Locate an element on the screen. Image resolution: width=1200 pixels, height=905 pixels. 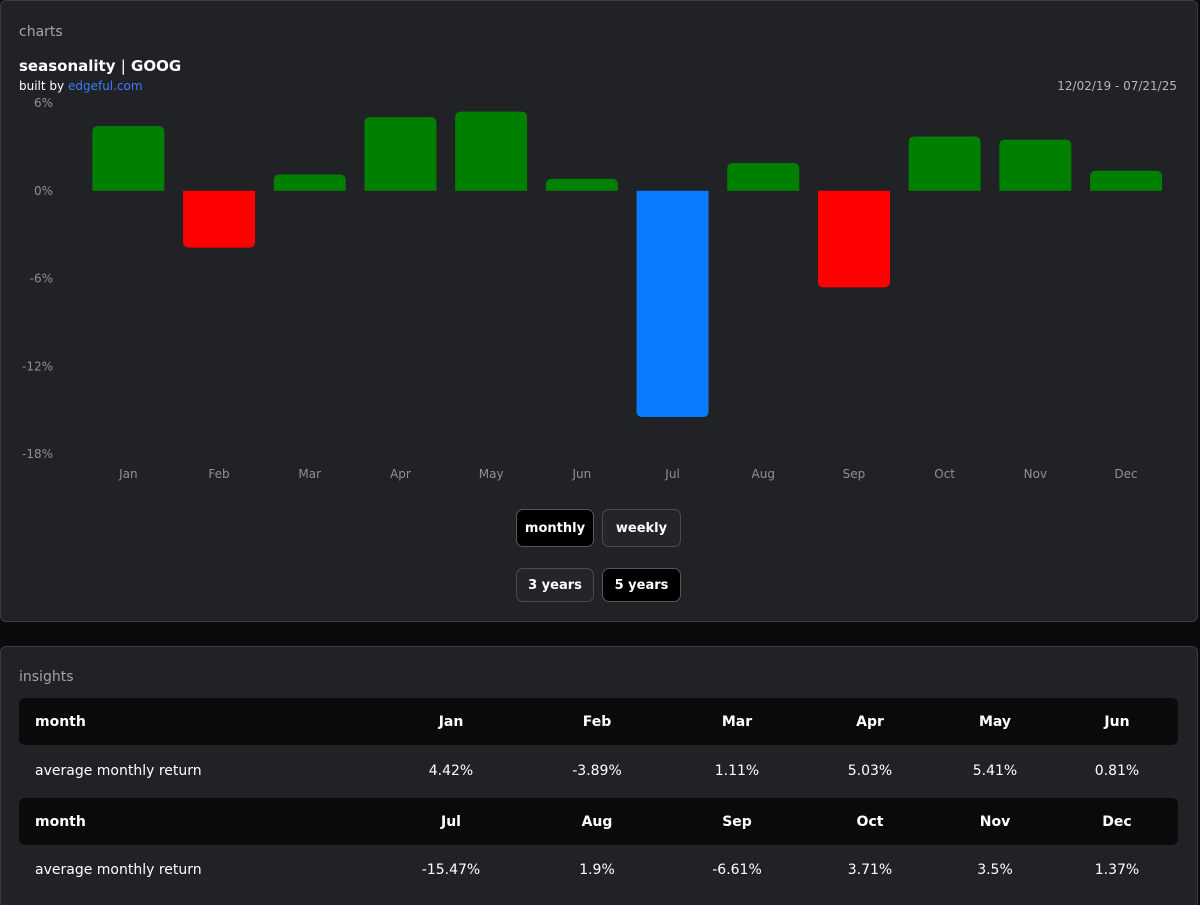
month-cell: Apr is located at coordinates (870, 721).